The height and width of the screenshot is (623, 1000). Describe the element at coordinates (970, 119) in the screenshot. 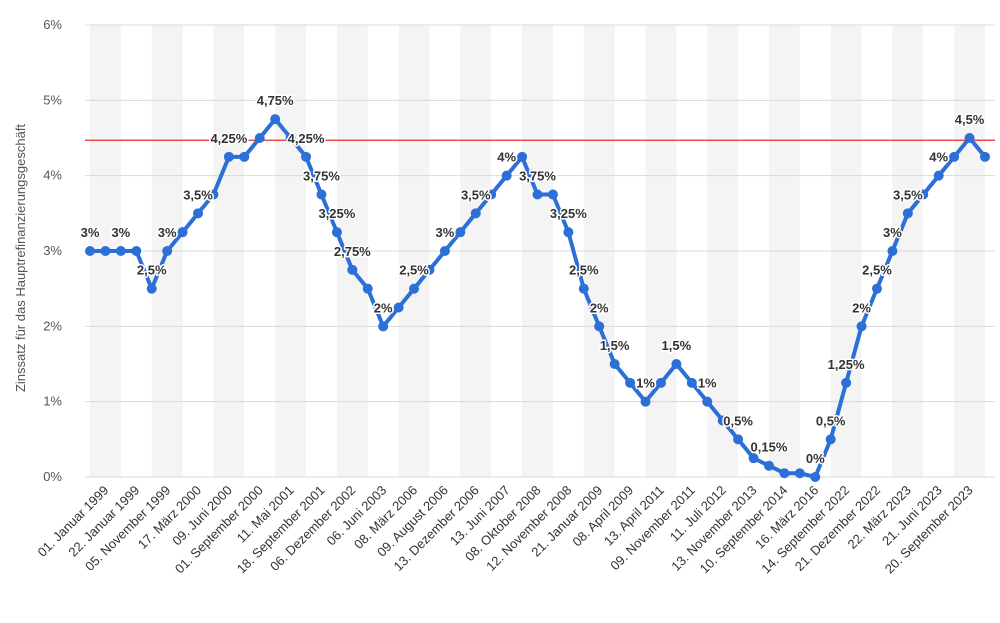

I see `data-label: 4,5%` at that location.